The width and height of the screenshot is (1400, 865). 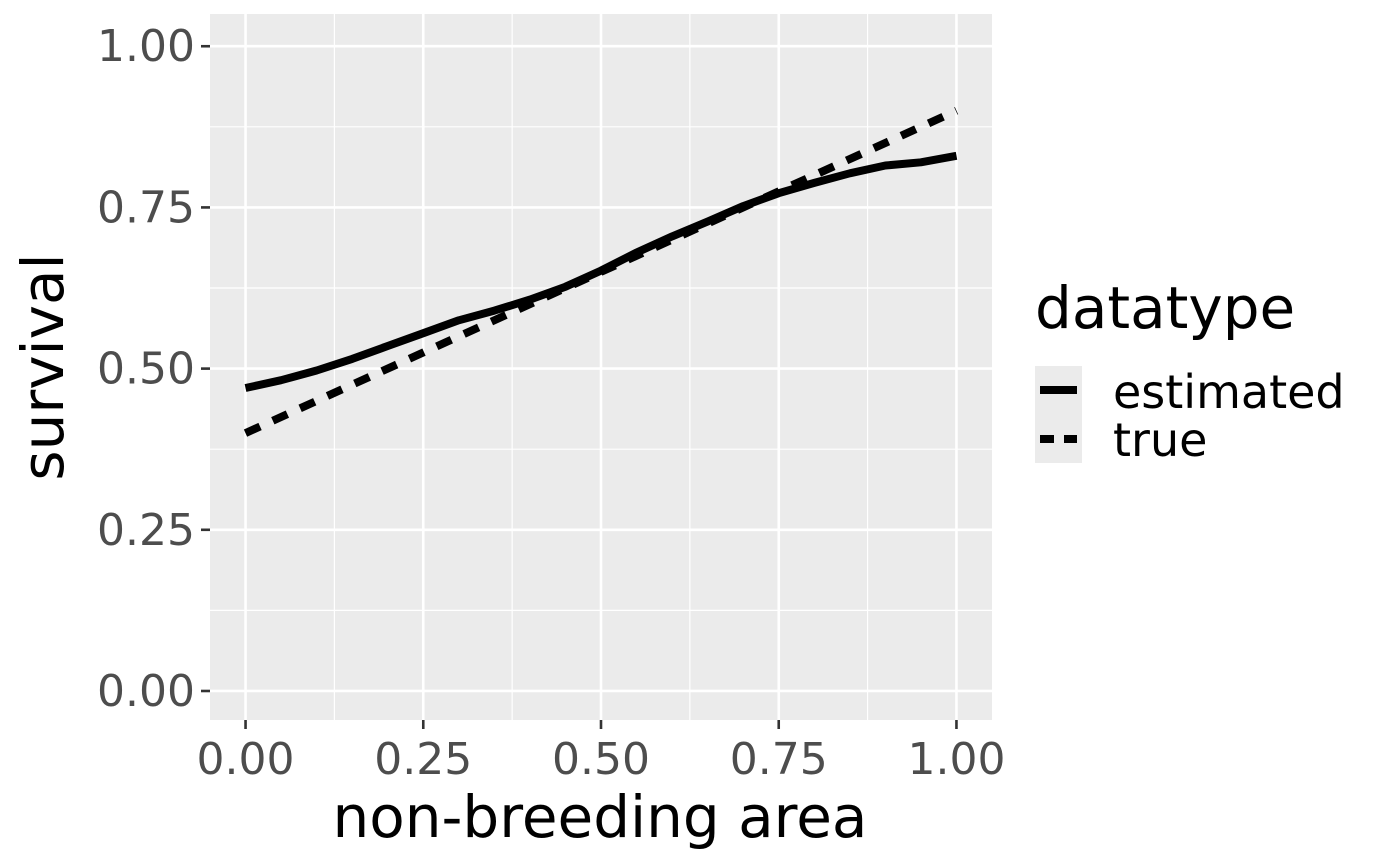 What do you see at coordinates (423, 759) in the screenshot?
I see `x-tick-label: 0.25` at bounding box center [423, 759].